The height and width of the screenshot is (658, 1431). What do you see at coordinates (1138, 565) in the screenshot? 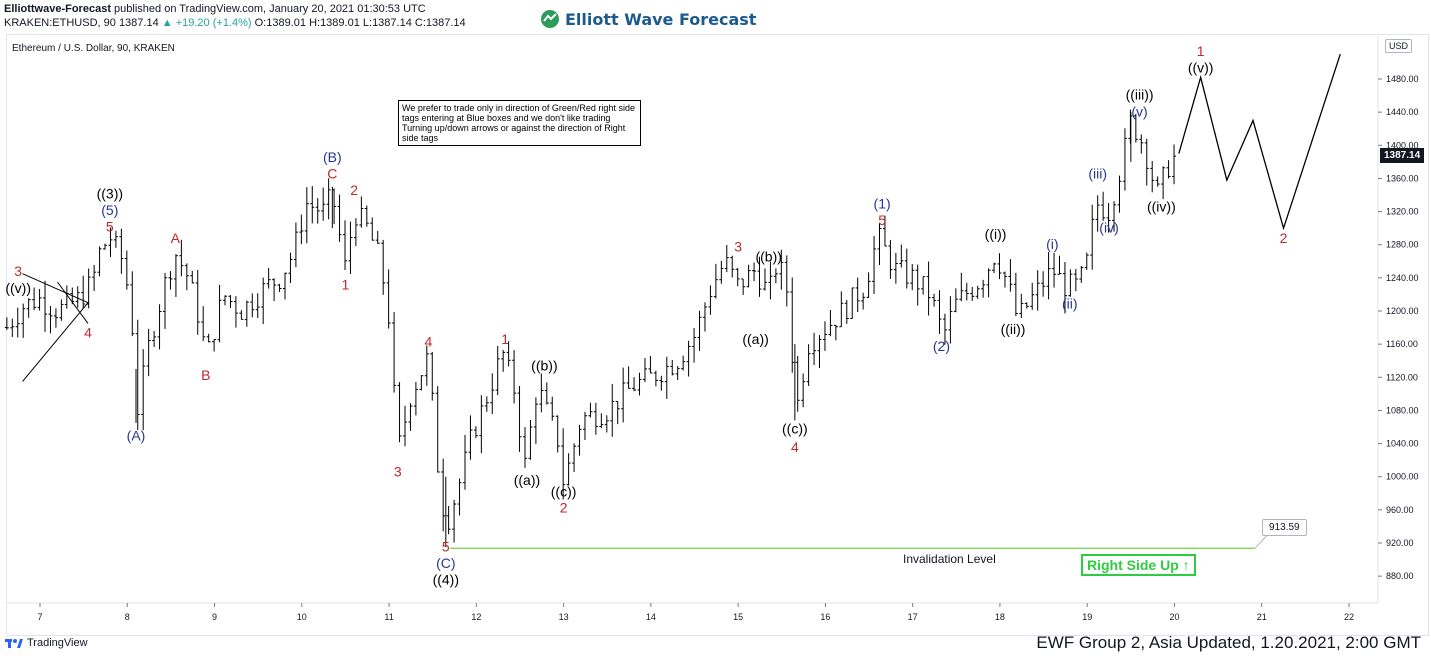
I see `right-side-up-tag: Right Side Up ↑` at bounding box center [1138, 565].